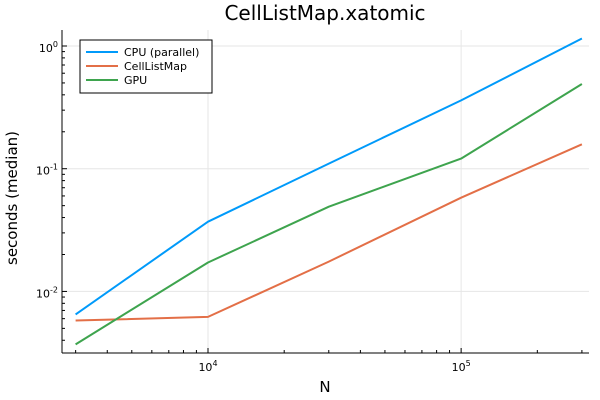 Image resolution: width=600 pixels, height=400 pixels. Describe the element at coordinates (135, 80) in the screenshot. I see `legend-label-2: GPU` at that location.